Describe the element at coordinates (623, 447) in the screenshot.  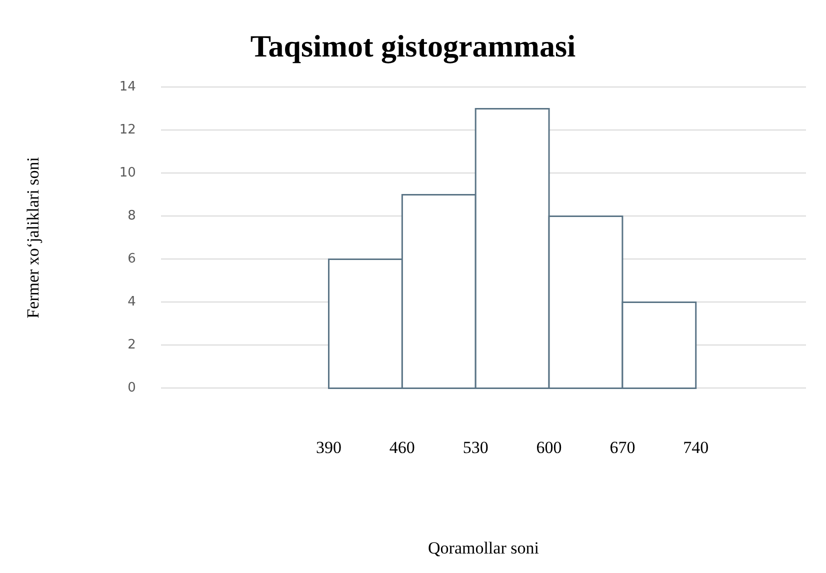
I see `x-tick-label: 670` at that location.